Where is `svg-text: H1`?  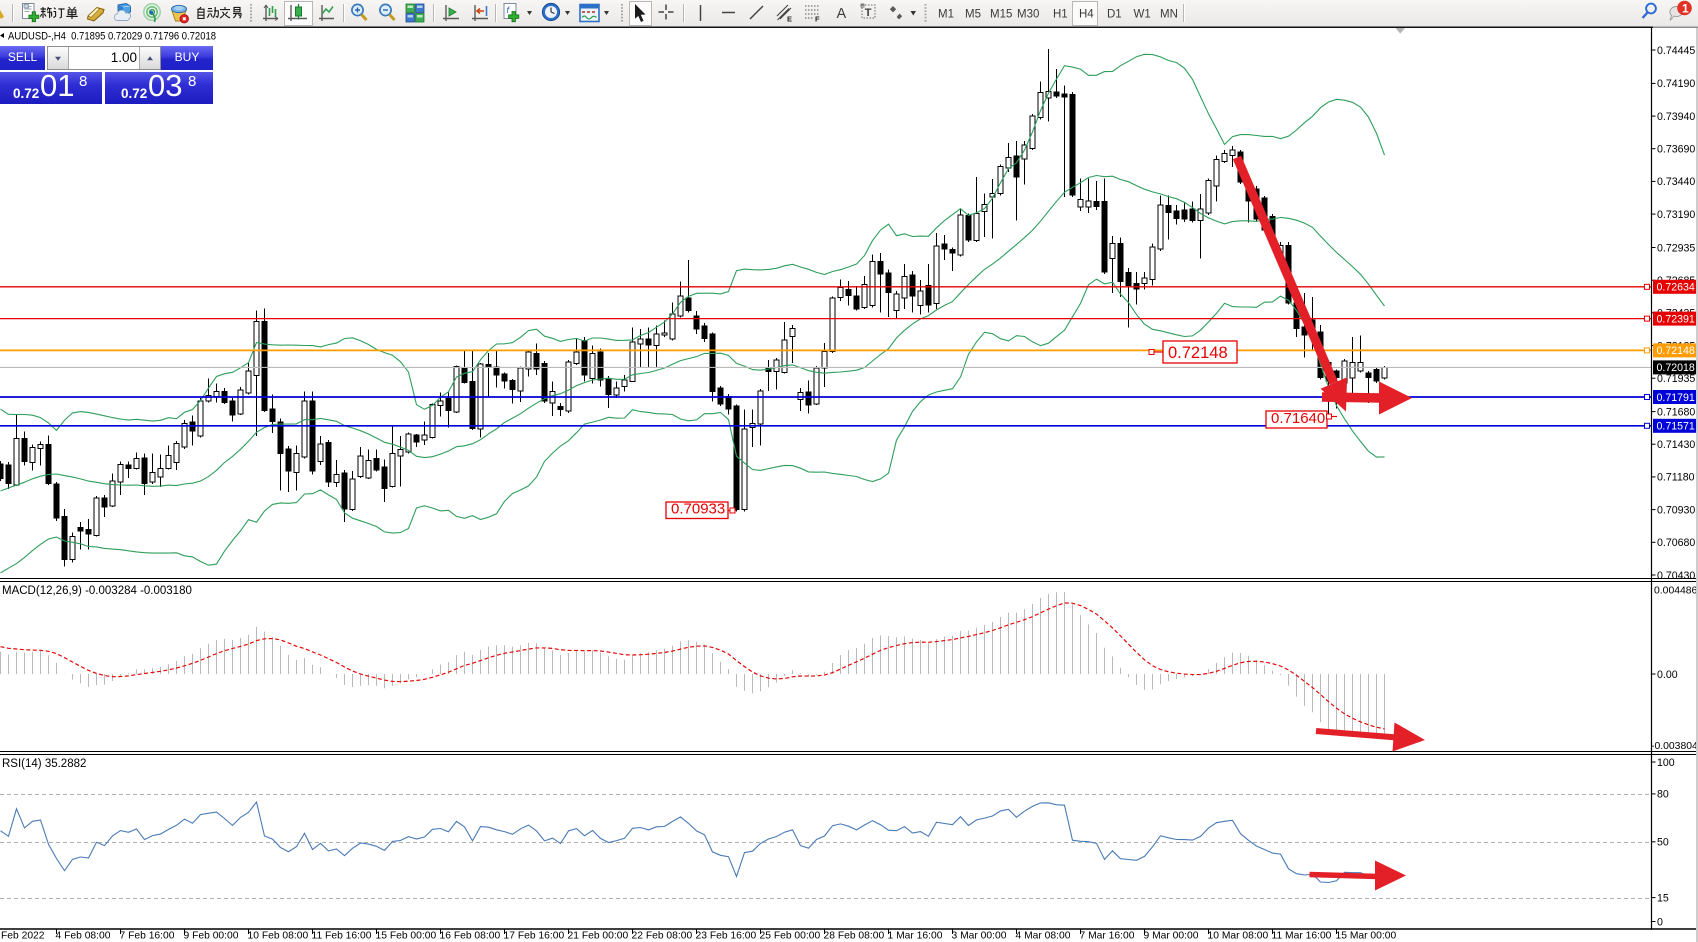 svg-text: H1 is located at coordinates (1060, 15).